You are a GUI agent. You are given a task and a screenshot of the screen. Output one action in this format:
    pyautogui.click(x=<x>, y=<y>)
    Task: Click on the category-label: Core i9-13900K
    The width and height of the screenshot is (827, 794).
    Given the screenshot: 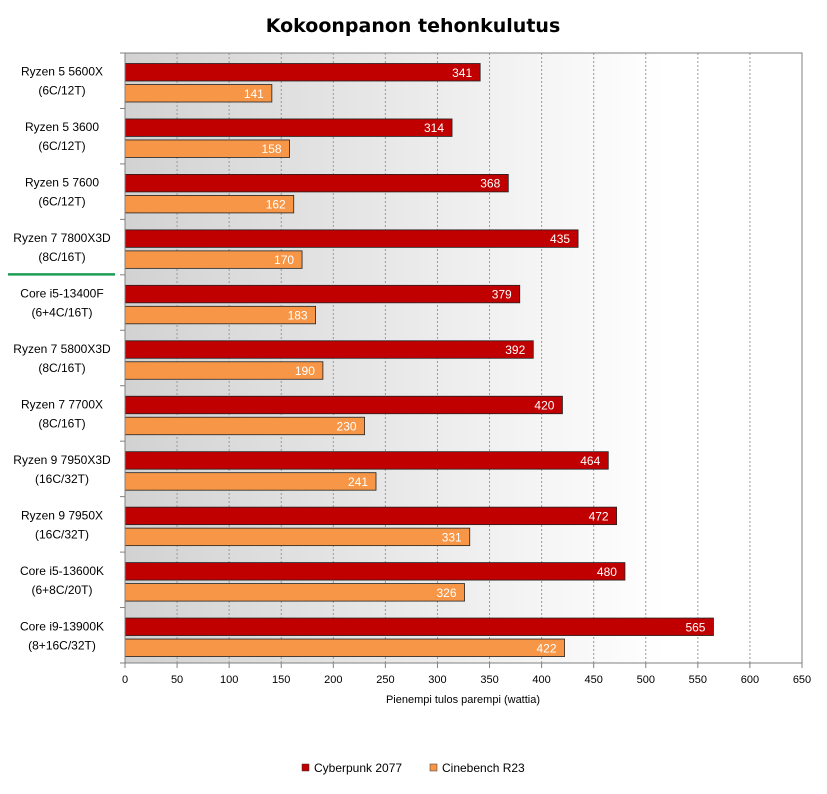 What is the action you would take?
    pyautogui.click(x=62, y=626)
    